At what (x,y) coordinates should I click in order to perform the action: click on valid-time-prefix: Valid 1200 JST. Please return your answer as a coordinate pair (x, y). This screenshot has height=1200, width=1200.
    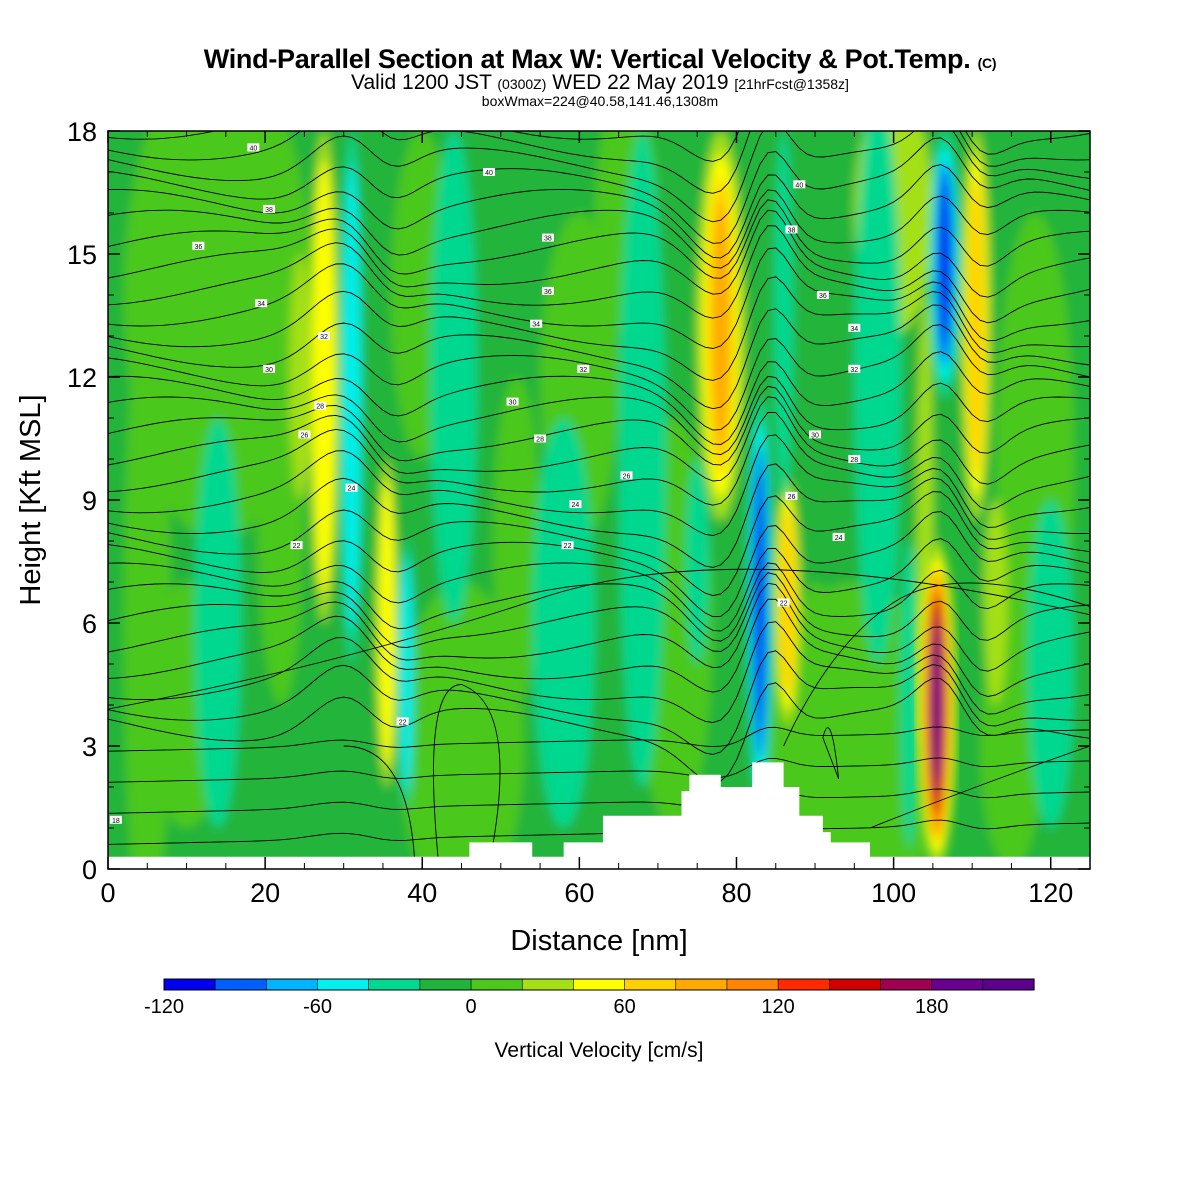
    Looking at the image, I should click on (421, 82).